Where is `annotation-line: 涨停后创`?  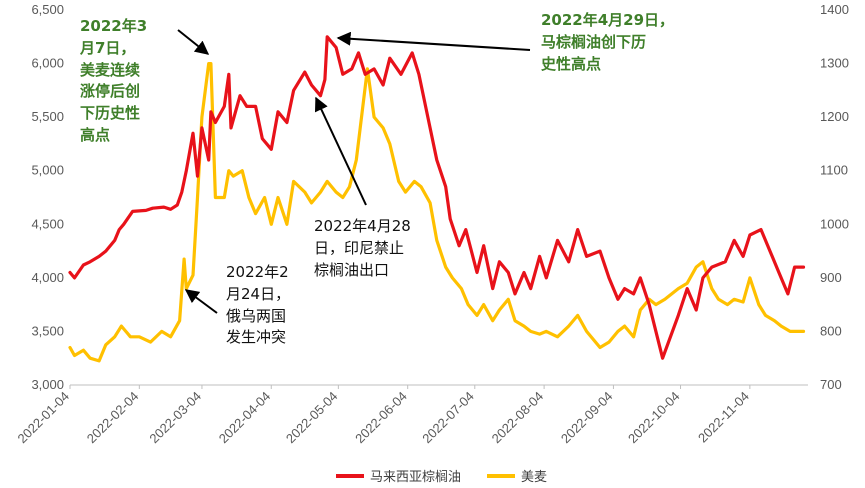
annotation-line: 涨停后创 is located at coordinates (110, 91).